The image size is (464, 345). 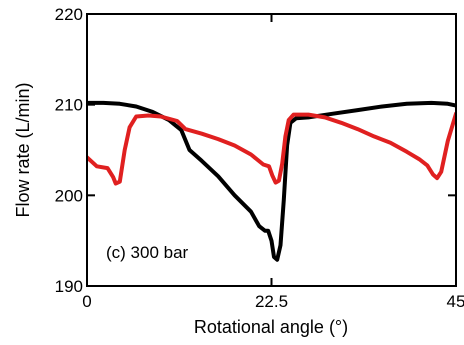 I want to click on y-tick-label: 210, so click(x=69, y=105).